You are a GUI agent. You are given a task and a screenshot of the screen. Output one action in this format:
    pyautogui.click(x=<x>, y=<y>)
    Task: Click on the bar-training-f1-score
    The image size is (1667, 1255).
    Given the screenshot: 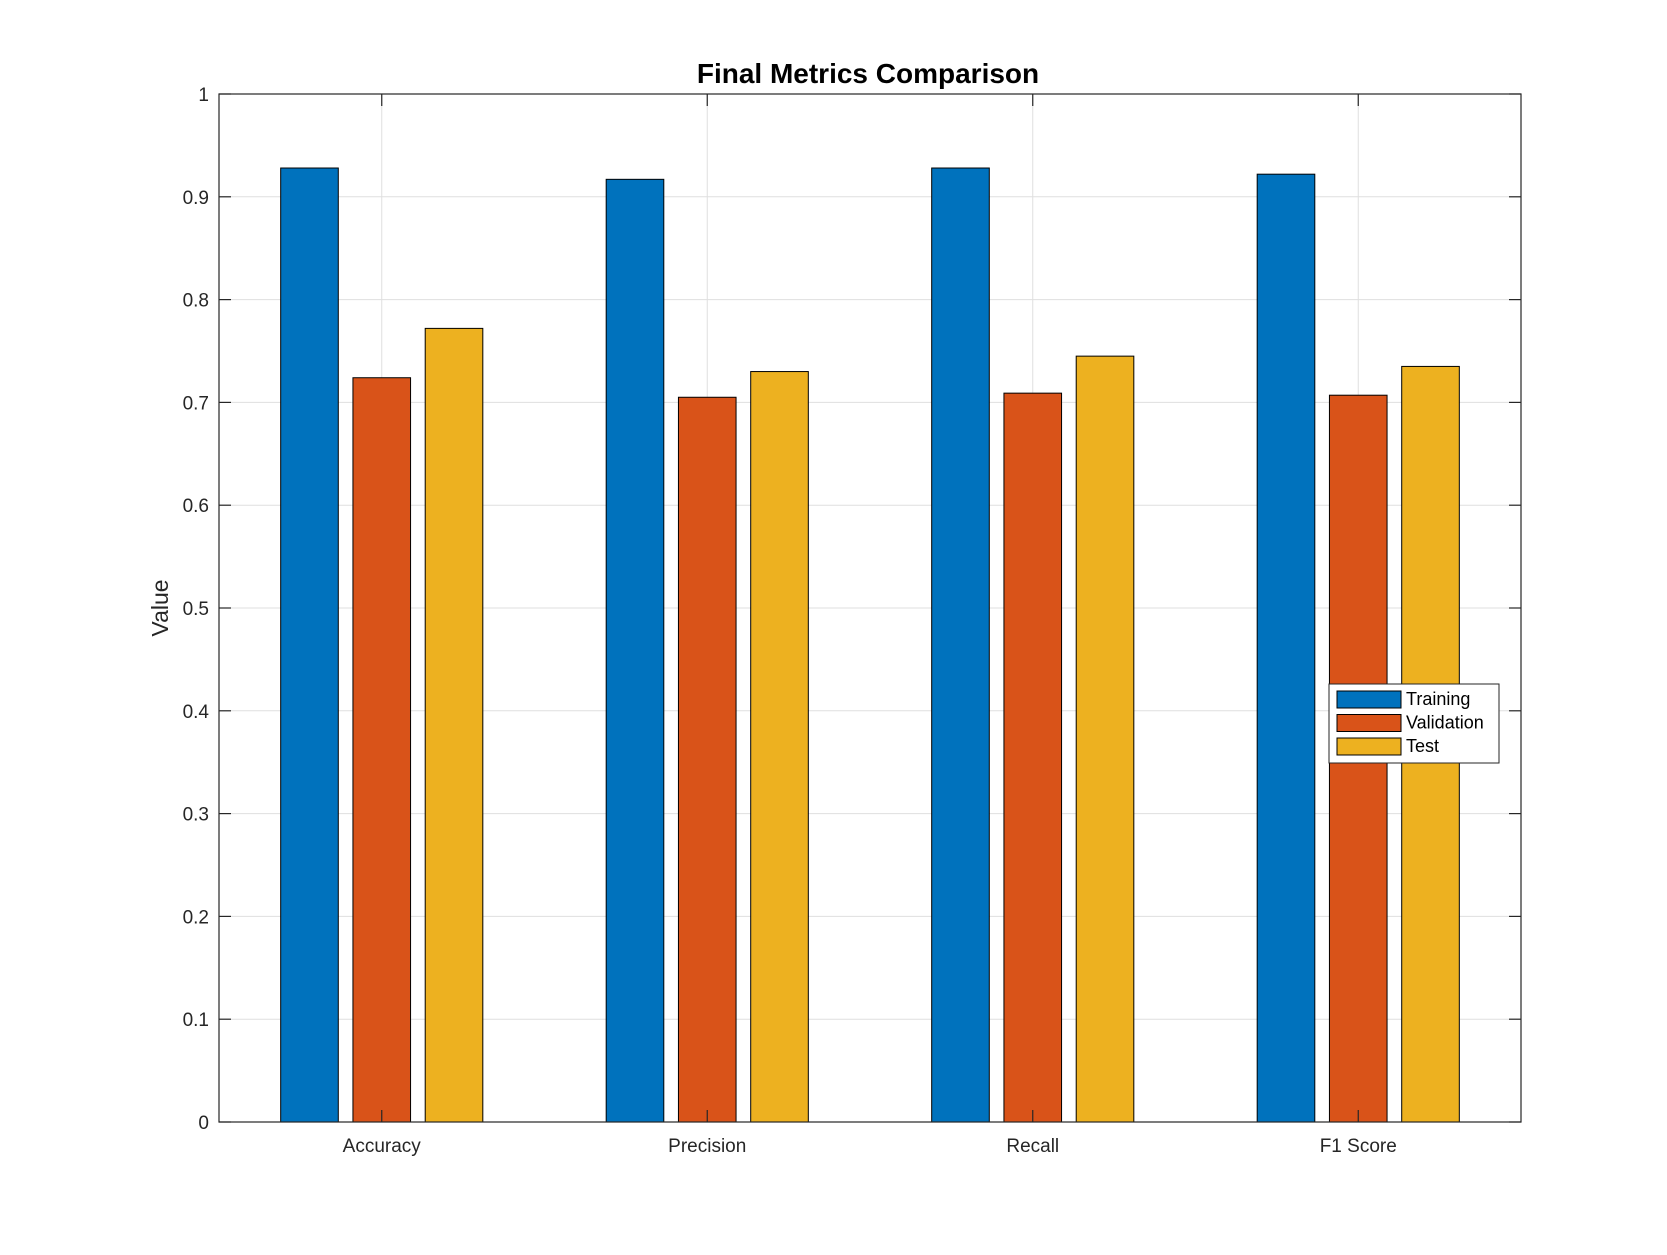 What is the action you would take?
    pyautogui.click(x=1286, y=648)
    